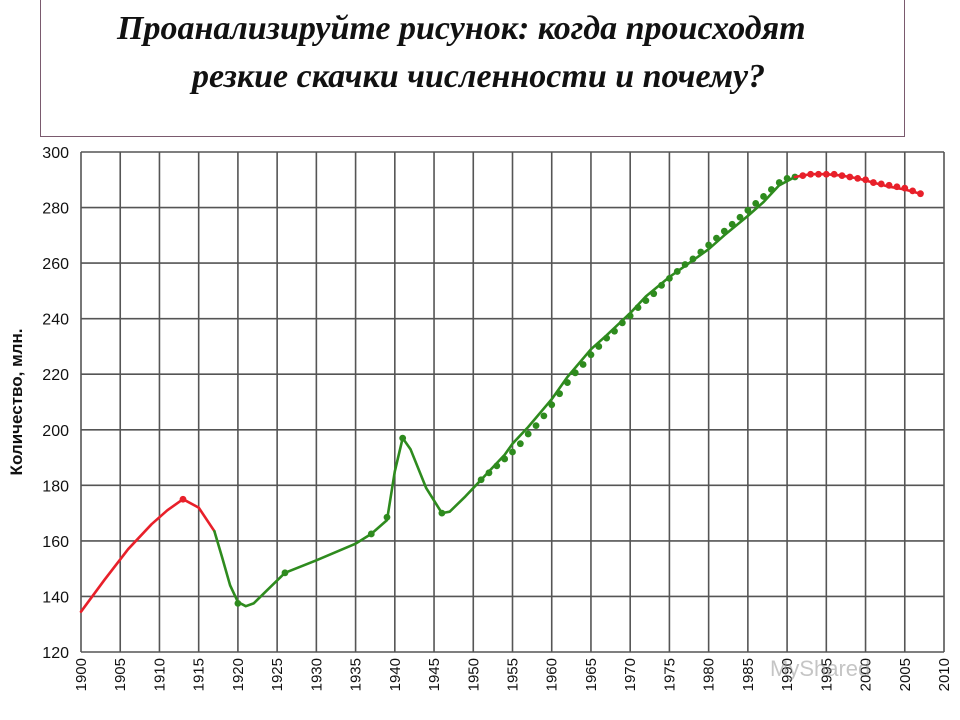 The image size is (960, 720). Describe the element at coordinates (238, 674) in the screenshot. I see `x-tick-label: 1920` at that location.